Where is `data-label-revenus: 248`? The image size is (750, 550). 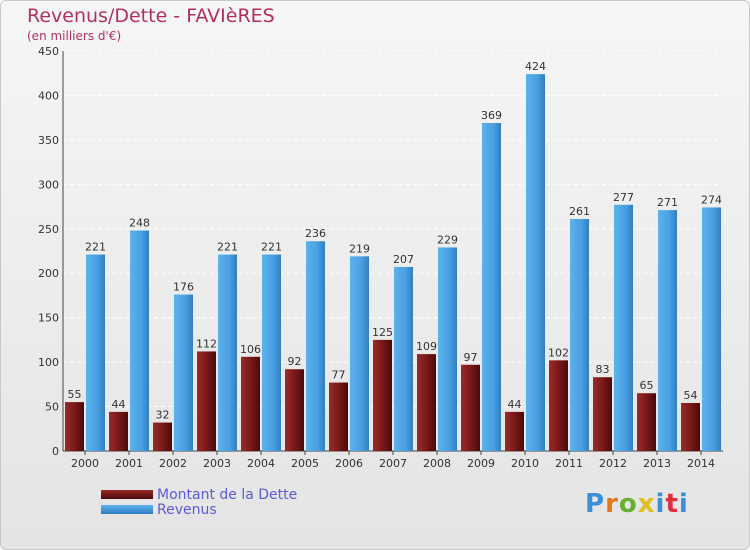
data-label-revenus: 248 is located at coordinates (139, 223).